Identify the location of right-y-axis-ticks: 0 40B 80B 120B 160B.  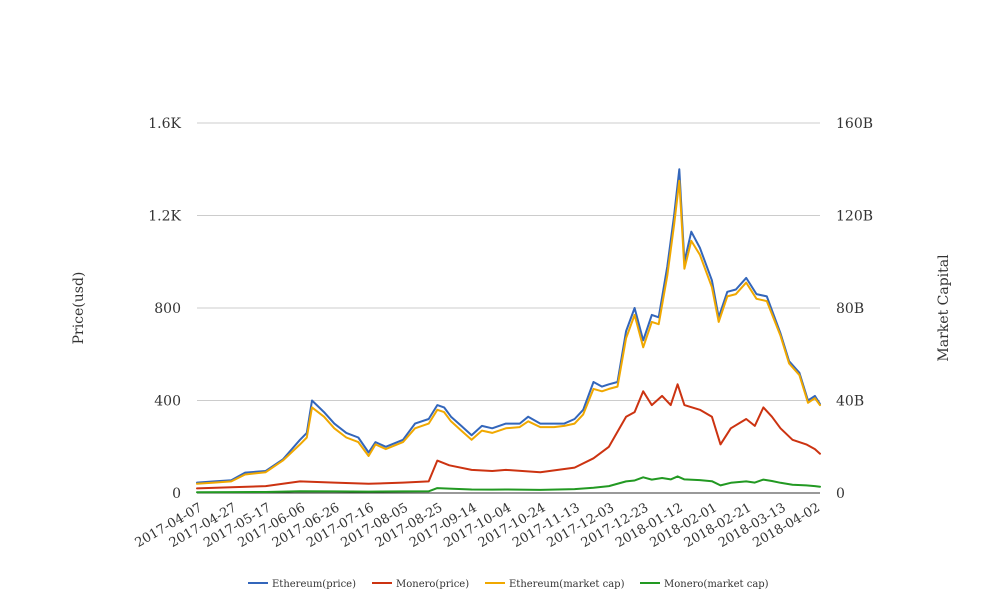
(854, 309).